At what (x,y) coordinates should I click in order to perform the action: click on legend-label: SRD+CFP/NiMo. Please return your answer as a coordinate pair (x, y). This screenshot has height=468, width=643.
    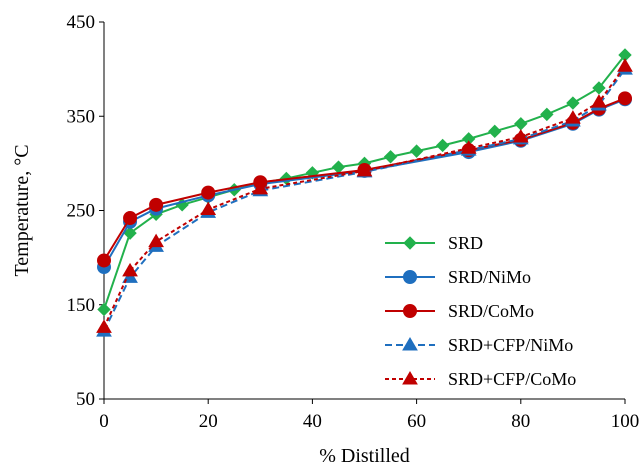
    Looking at the image, I should click on (510, 345).